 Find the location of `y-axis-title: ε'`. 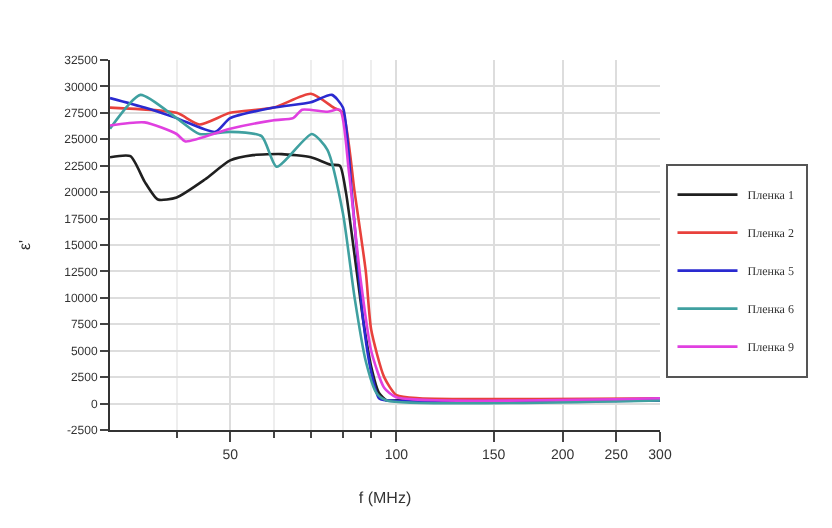

y-axis-title: ε' is located at coordinates (24, 244).